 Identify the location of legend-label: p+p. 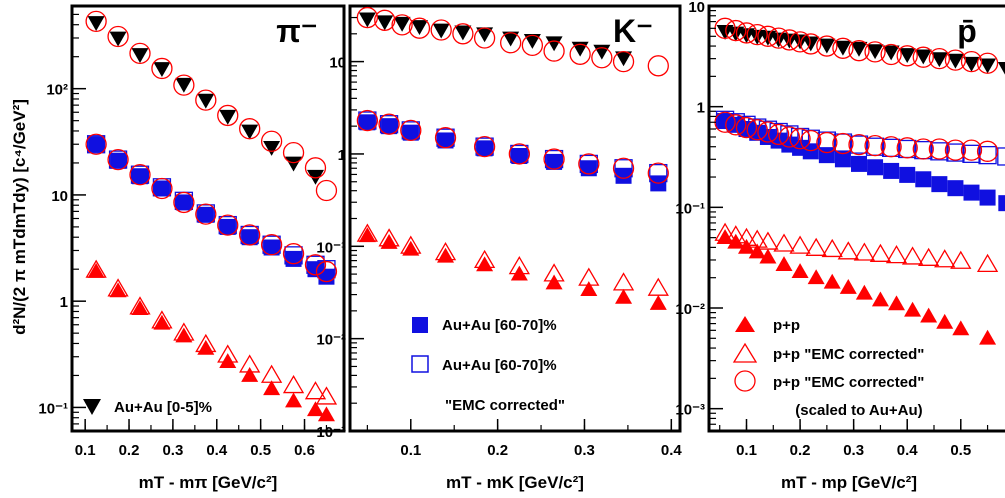
(786, 325).